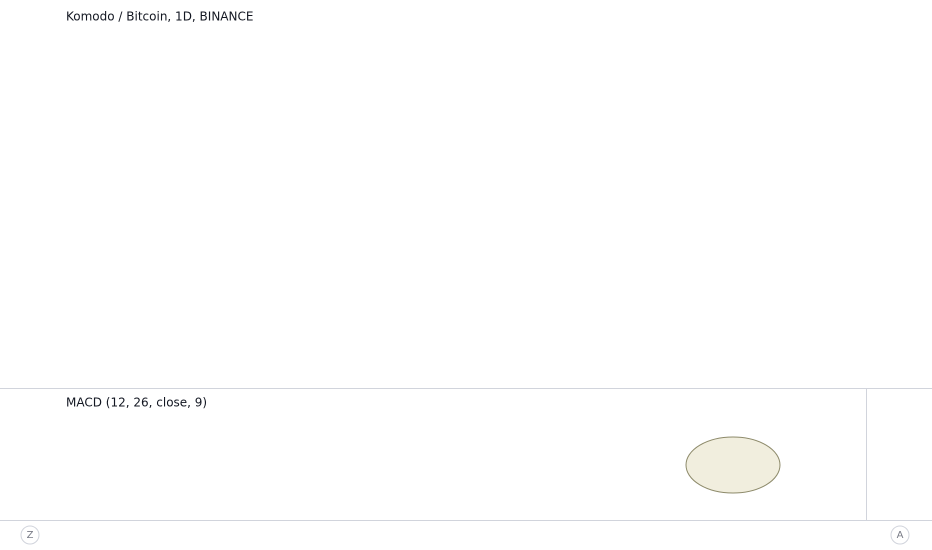 This screenshot has height=550, width=932. I want to click on toolbar-button: Z, so click(30, 535).